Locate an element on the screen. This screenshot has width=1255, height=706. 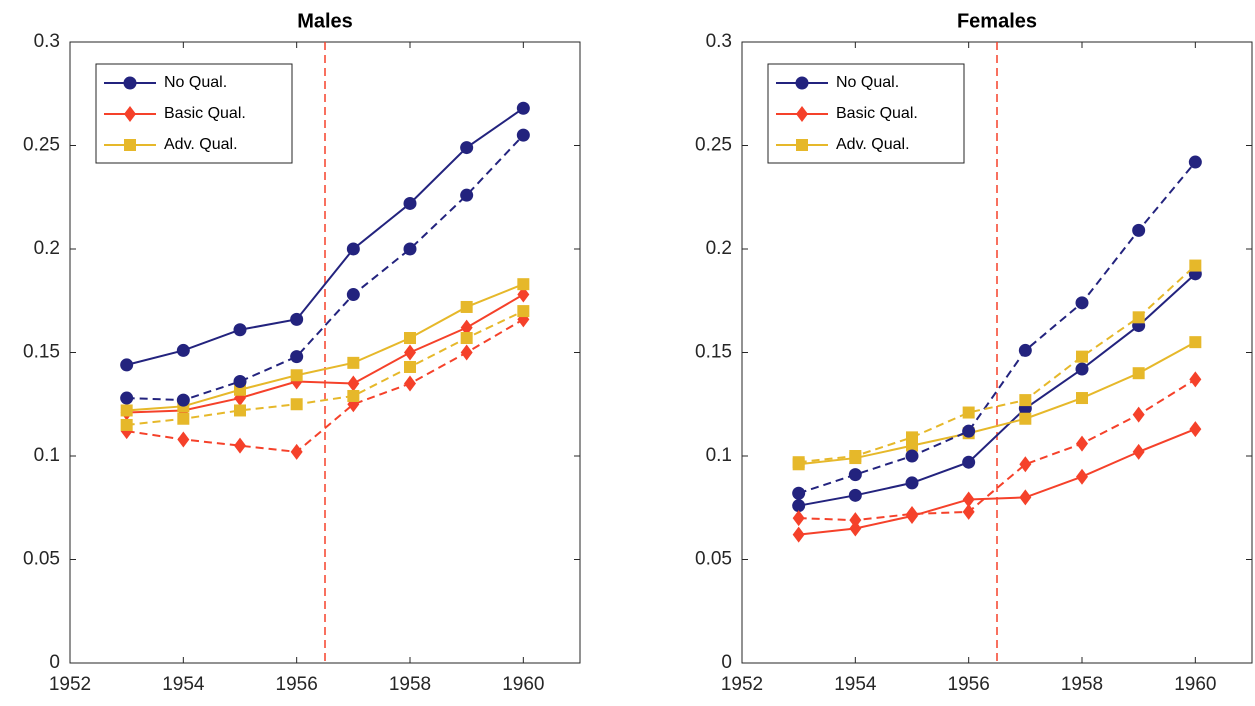
chart-title: Males is located at coordinates (325, 21).